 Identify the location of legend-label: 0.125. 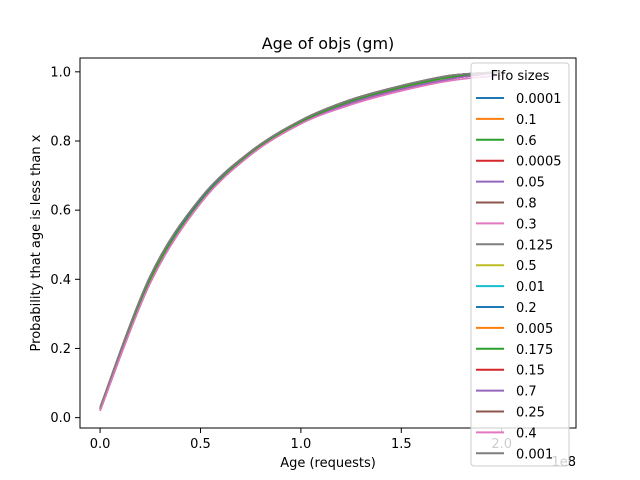
(534, 245).